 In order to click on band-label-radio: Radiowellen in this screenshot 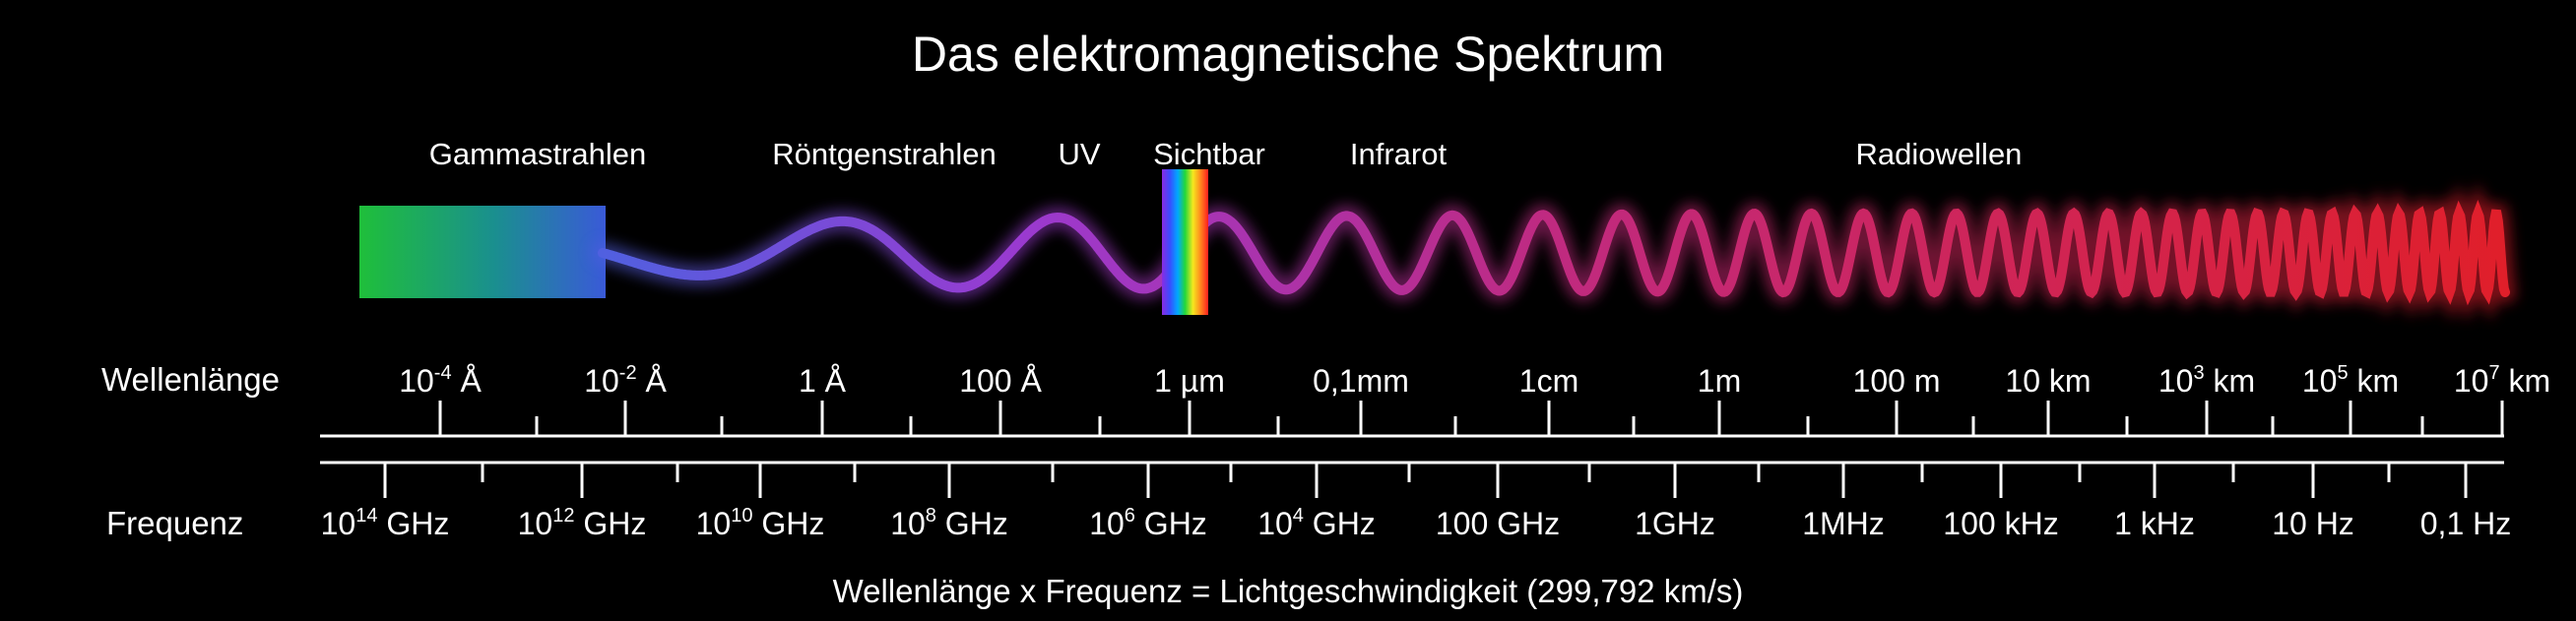, I will do `click(1939, 154)`.